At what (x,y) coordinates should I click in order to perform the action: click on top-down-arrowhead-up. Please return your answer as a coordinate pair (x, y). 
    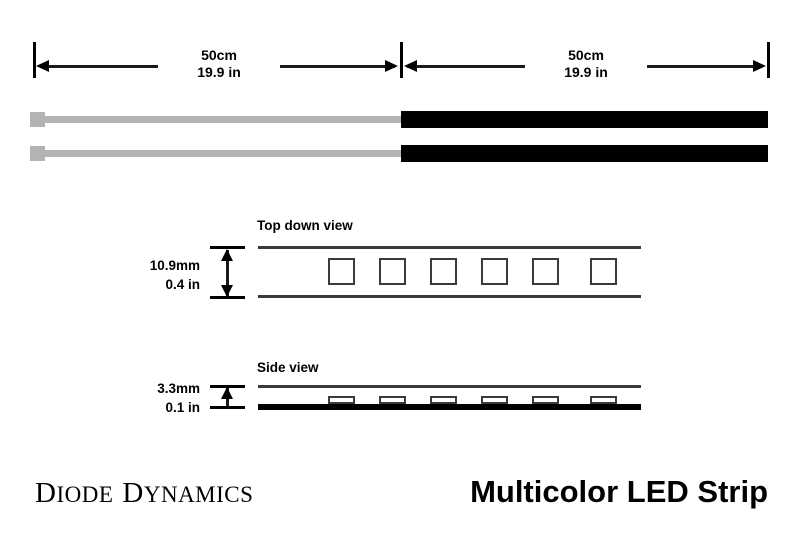
    Looking at the image, I should click on (227, 255).